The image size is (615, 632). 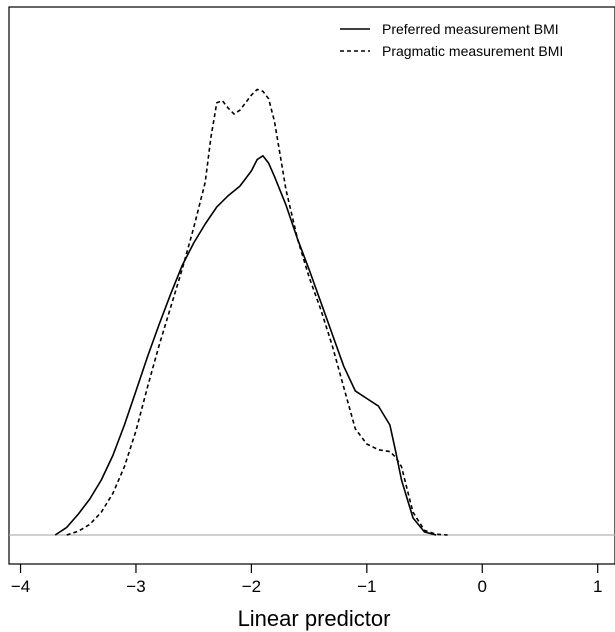 I want to click on legend-label-preferred: Preferred measurement BMI, so click(x=470, y=29).